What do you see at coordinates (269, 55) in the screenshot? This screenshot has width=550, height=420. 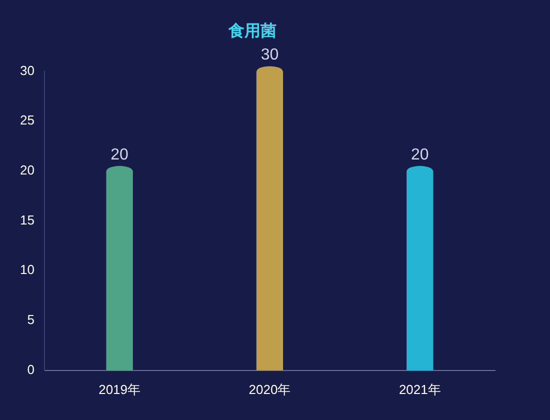 I see `data-label: 30` at bounding box center [269, 55].